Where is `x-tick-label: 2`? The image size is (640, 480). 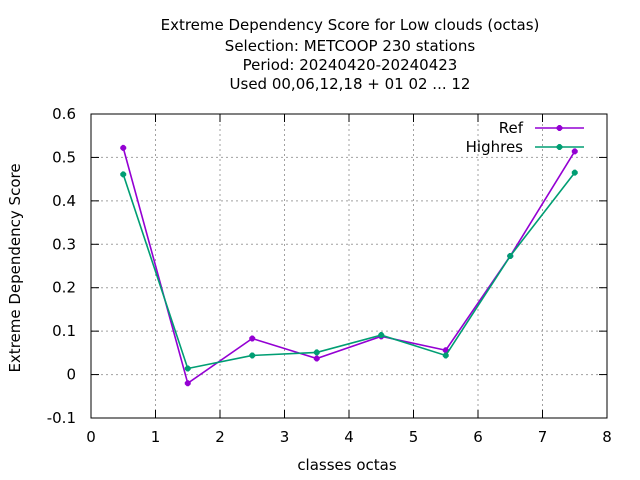
x-tick-label: 2 is located at coordinates (220, 437).